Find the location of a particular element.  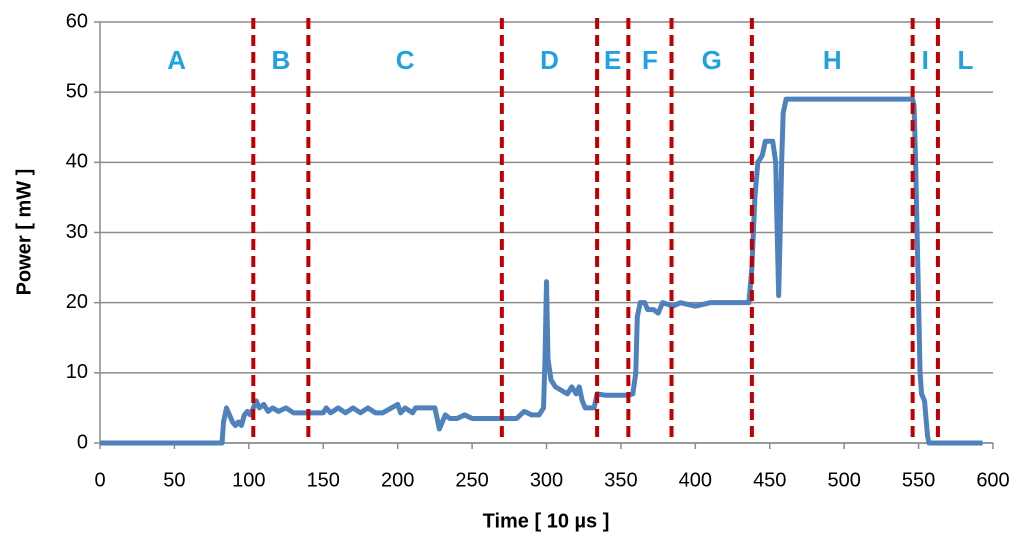

region-label: H is located at coordinates (832, 60).